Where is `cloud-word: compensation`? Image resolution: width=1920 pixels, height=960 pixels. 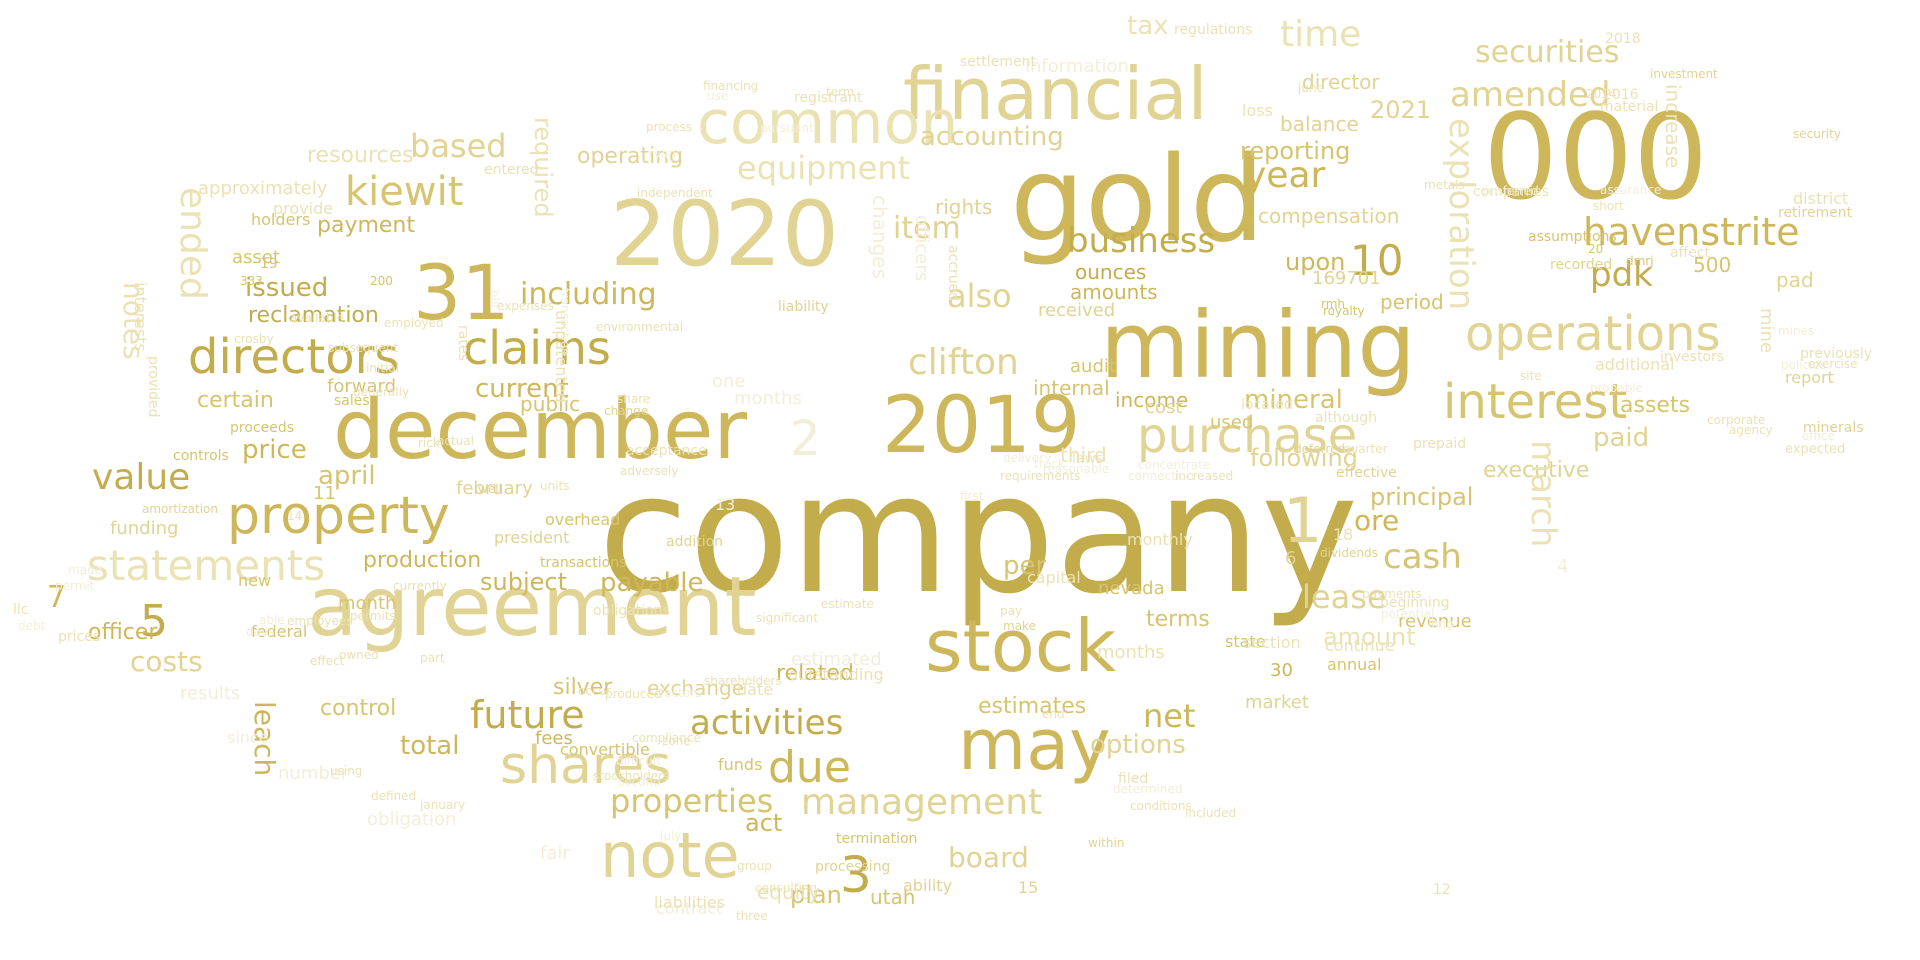
cloud-word: compensation is located at coordinates (1329, 216).